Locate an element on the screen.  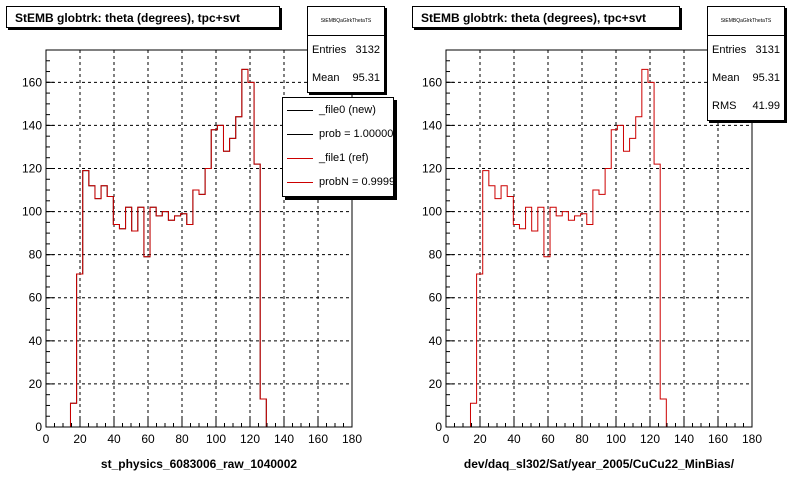
legend-entry-prob: prob = 1.000000 is located at coordinates (338, 134).